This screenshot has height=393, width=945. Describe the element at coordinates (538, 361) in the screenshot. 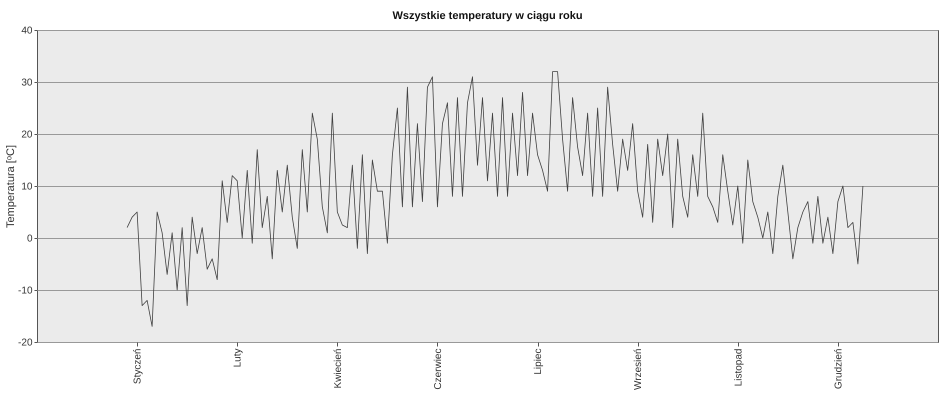

I see `x-tick-label: Lipiec` at that location.